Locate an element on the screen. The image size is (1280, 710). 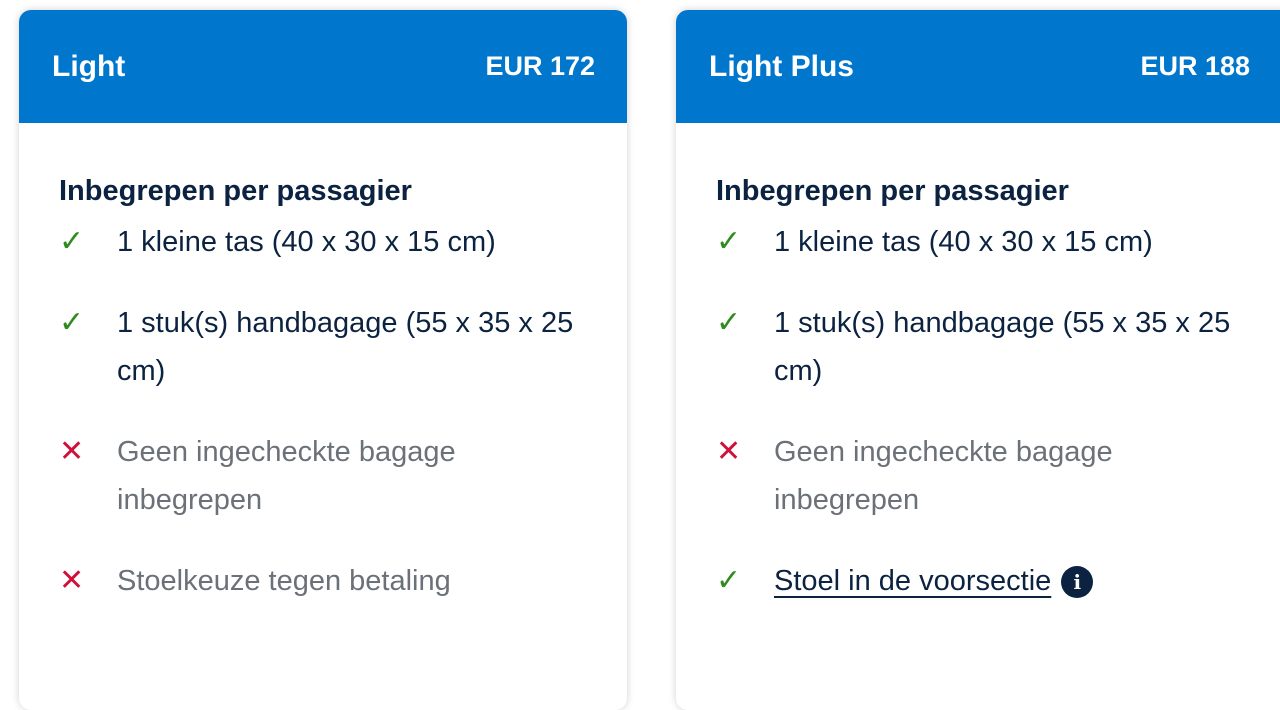
list-item: ✓ Stoel in de voorsectie i is located at coordinates (986, 581).